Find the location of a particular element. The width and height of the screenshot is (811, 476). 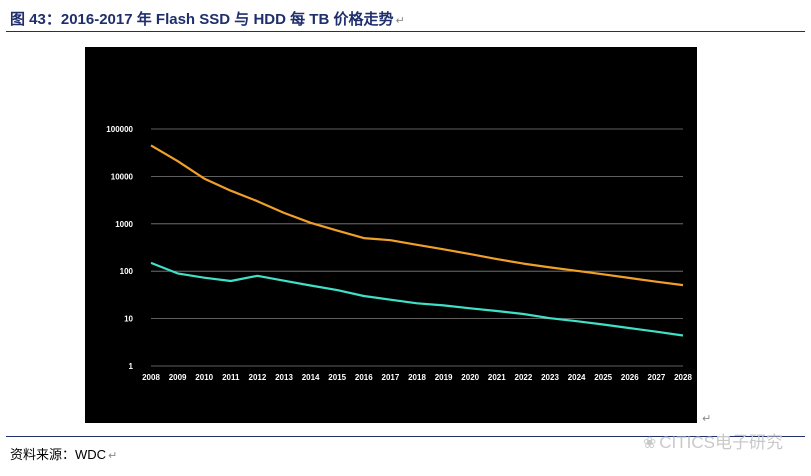

y-axis-ticks: 1 10 100 1000 10000 100000 is located at coordinates (119, 248).